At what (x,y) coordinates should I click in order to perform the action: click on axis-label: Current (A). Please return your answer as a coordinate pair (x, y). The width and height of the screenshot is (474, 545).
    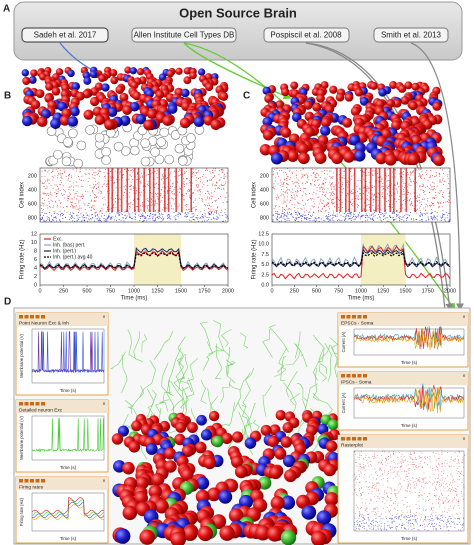
    Looking at the image, I should click on (343, 341).